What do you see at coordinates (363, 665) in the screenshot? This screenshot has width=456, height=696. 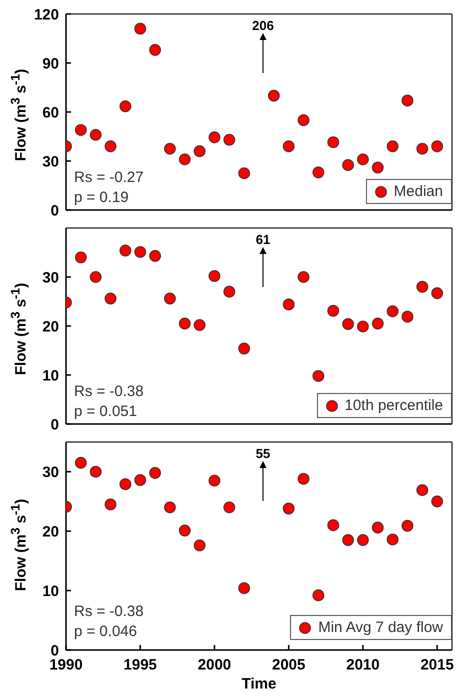 I see `x-tick-label: 2010` at bounding box center [363, 665].